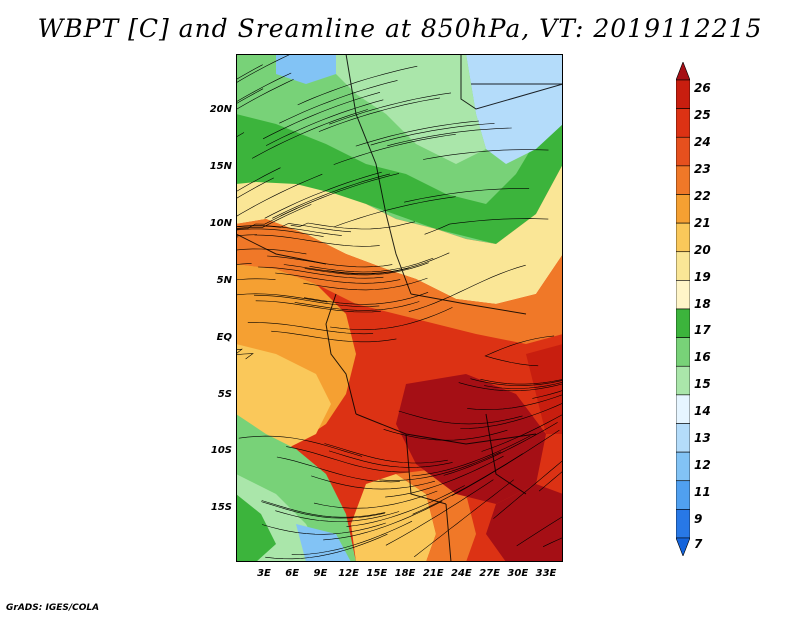 This screenshot has width=800, height=618. What do you see at coordinates (702, 438) in the screenshot?
I see `colorbar-label: 13` at bounding box center [702, 438].